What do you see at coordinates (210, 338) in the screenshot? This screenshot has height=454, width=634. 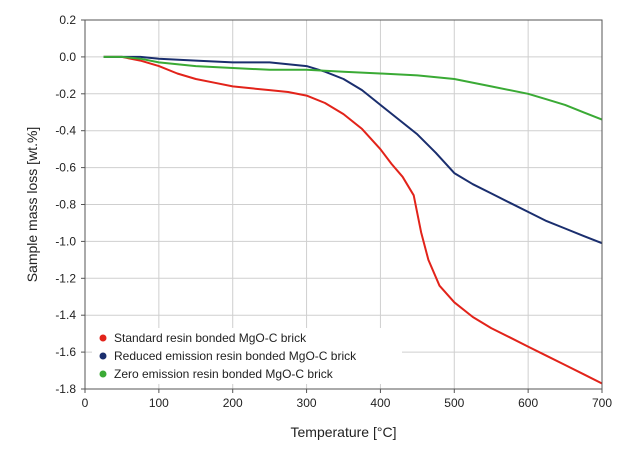 I see `legend-label-1: Standard resin bonded MgO-C brick` at bounding box center [210, 338].